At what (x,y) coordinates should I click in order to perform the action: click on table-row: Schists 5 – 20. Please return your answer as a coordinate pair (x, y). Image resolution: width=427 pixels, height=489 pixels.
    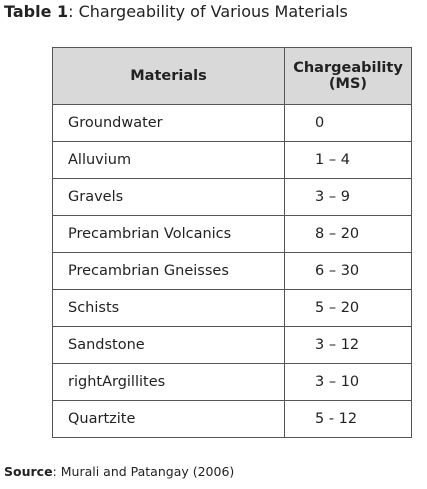
    Looking at the image, I should click on (232, 308).